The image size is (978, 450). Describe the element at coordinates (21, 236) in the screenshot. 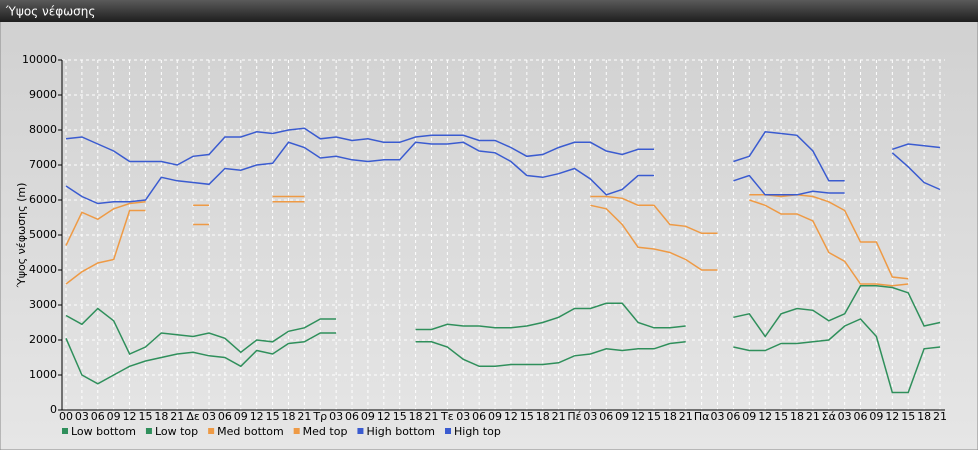

I see `y-axis-label: Ύψος νέφωσης (m)` at that location.